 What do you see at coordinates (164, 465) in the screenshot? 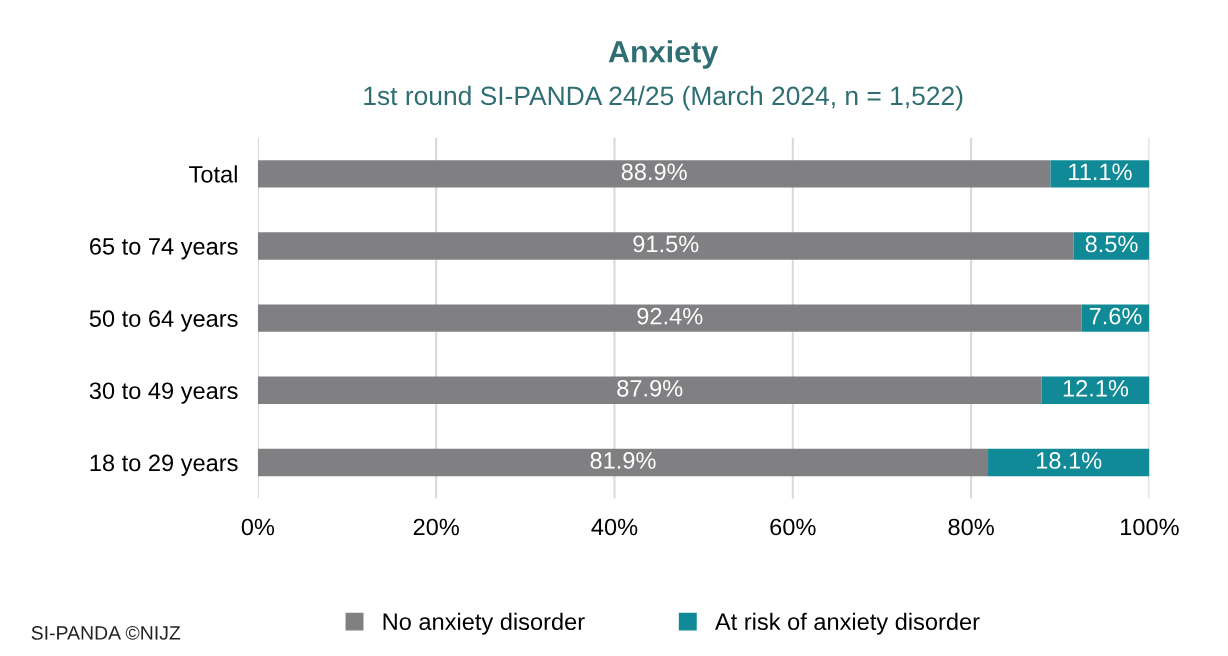
I see `y-tick-label: 18 to 29 years` at bounding box center [164, 465].